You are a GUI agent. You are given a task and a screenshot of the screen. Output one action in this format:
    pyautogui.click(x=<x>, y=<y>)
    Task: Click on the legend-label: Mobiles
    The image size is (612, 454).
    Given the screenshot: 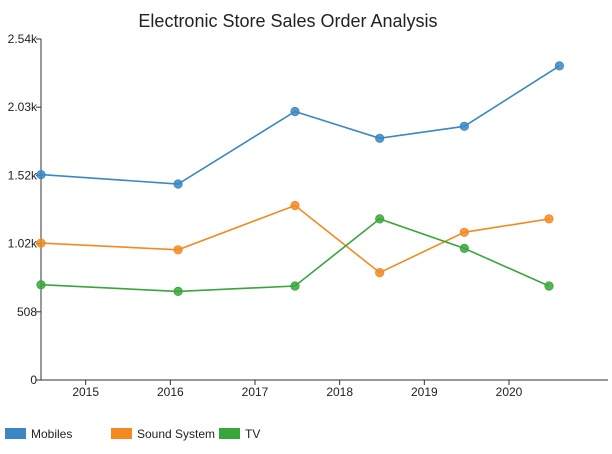 What is the action you would take?
    pyautogui.click(x=51, y=434)
    